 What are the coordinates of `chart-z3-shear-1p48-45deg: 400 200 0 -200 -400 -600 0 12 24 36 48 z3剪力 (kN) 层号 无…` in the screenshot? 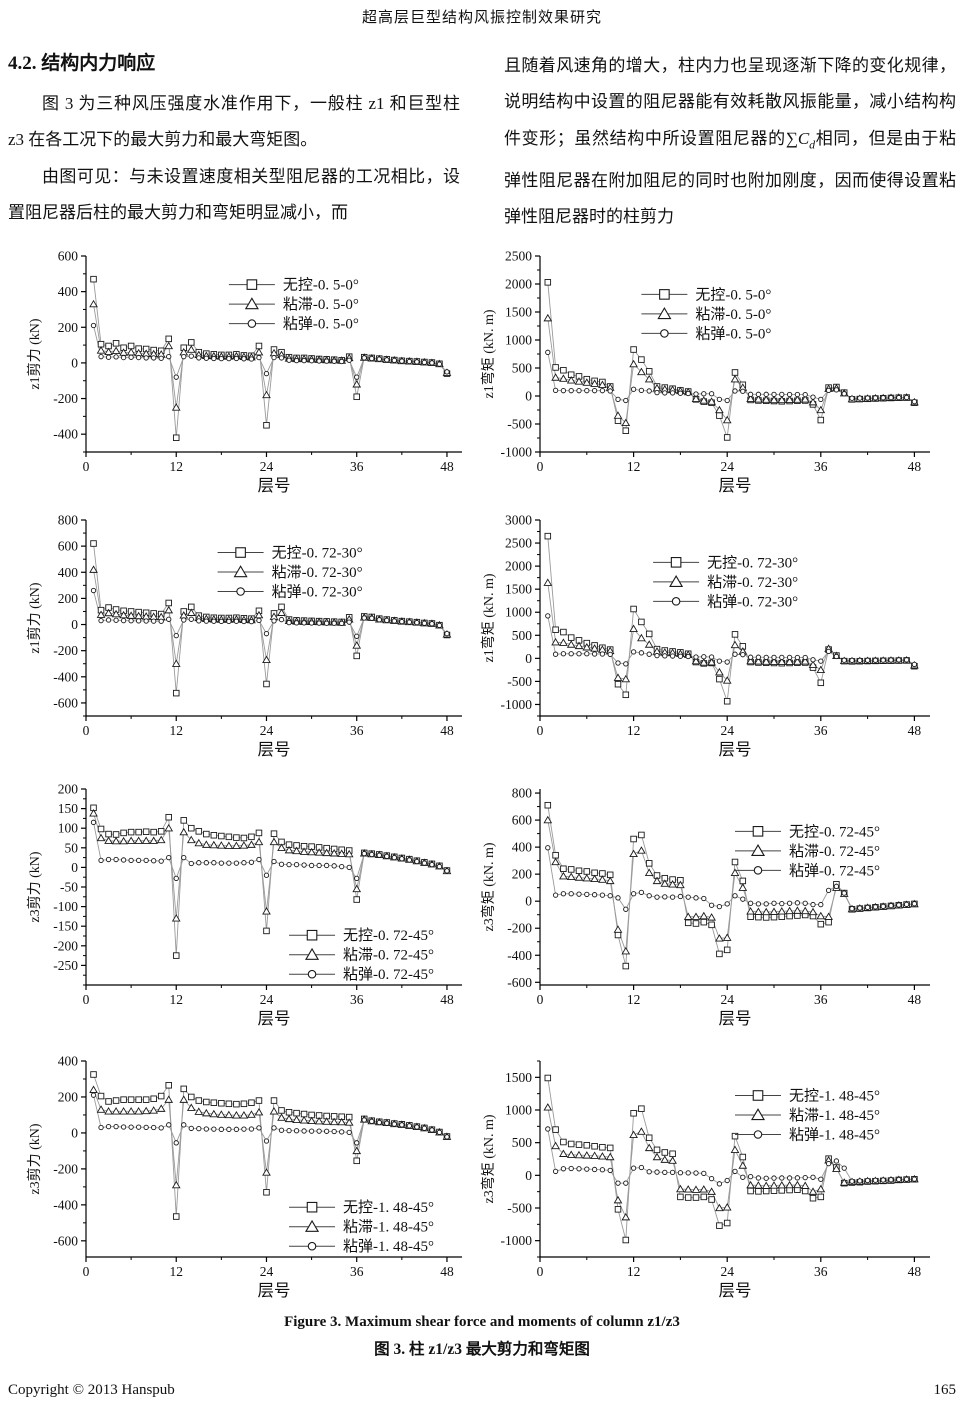 It's located at (244, 1177).